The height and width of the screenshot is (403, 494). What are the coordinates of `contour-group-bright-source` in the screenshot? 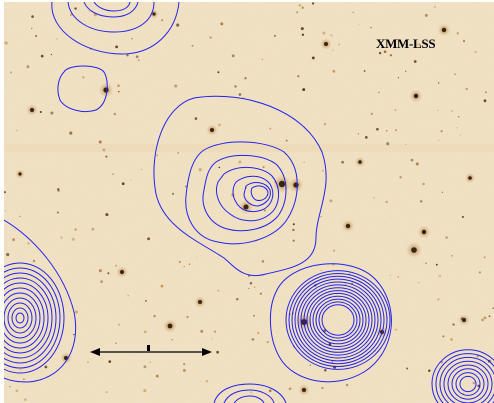 It's located at (330, 323).